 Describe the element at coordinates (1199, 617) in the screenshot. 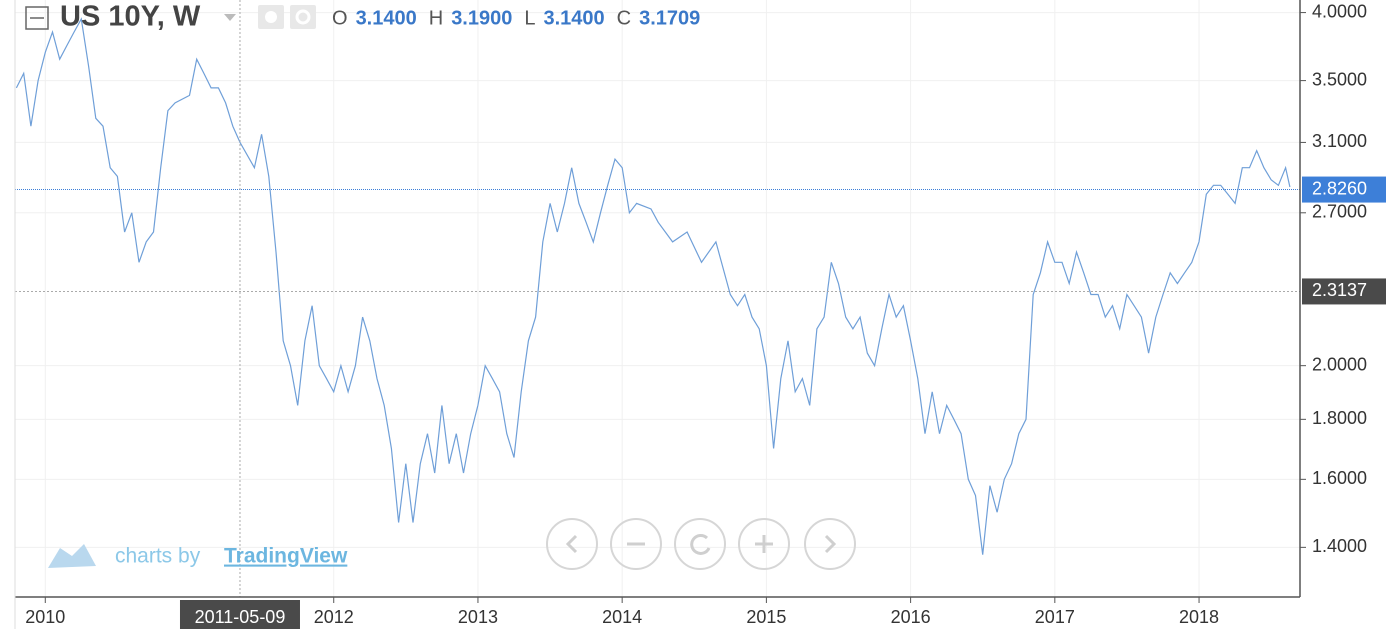

I see `x-tick-label: 2018` at that location.